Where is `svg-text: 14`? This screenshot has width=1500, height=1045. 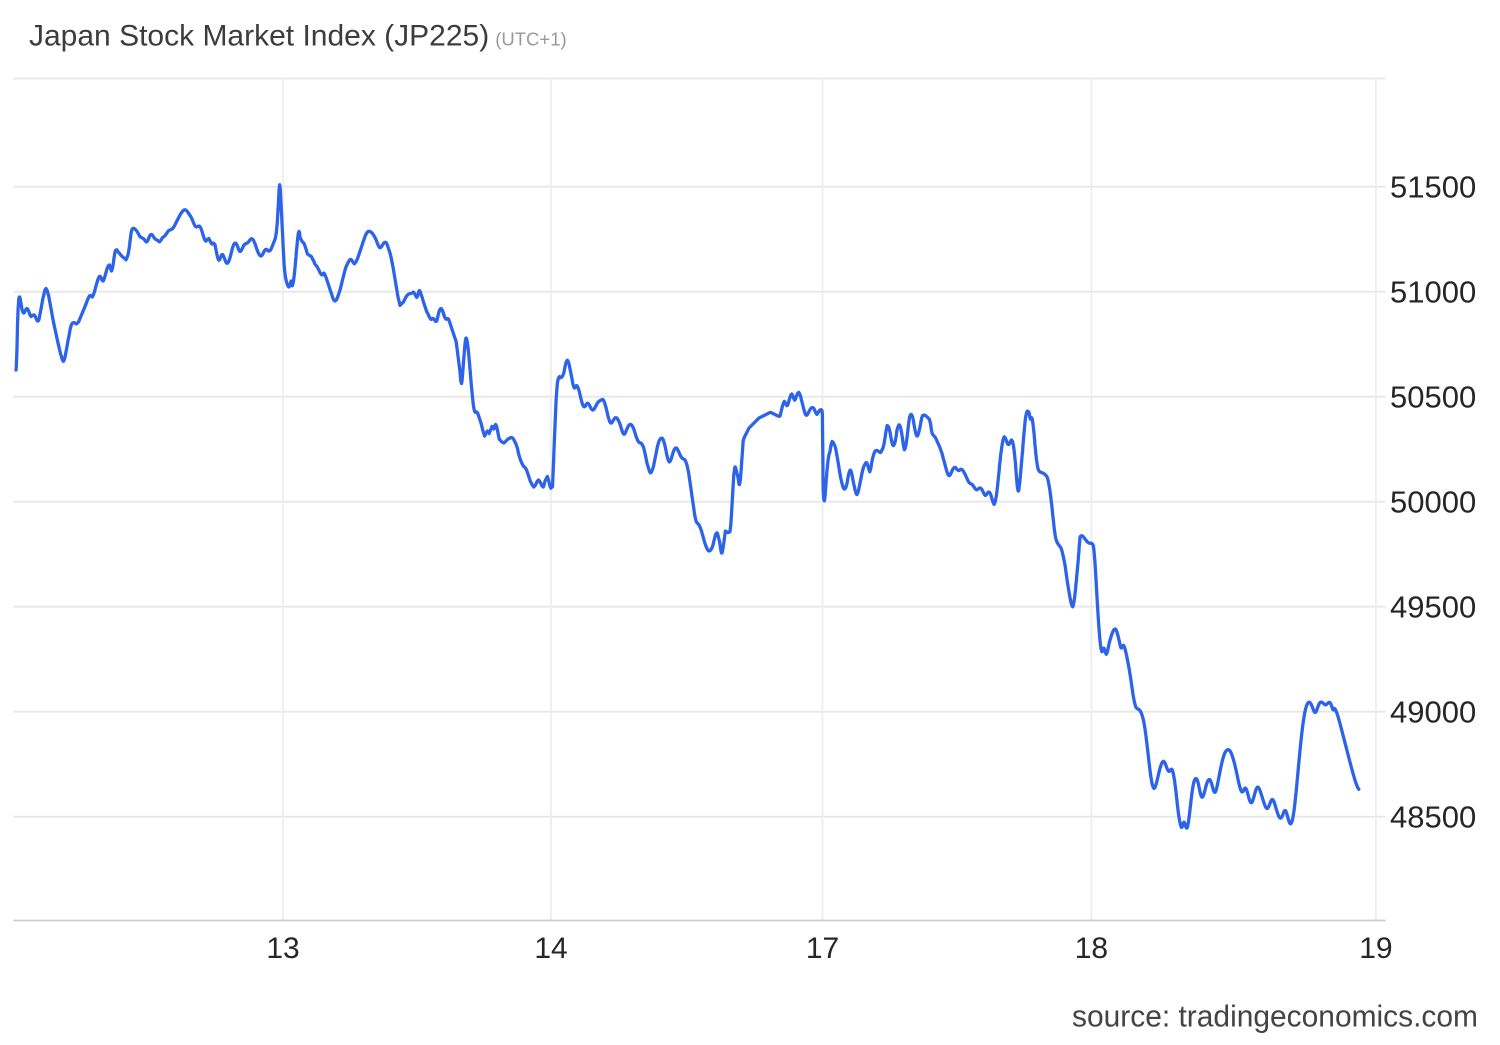 svg-text: 14 is located at coordinates (550, 948).